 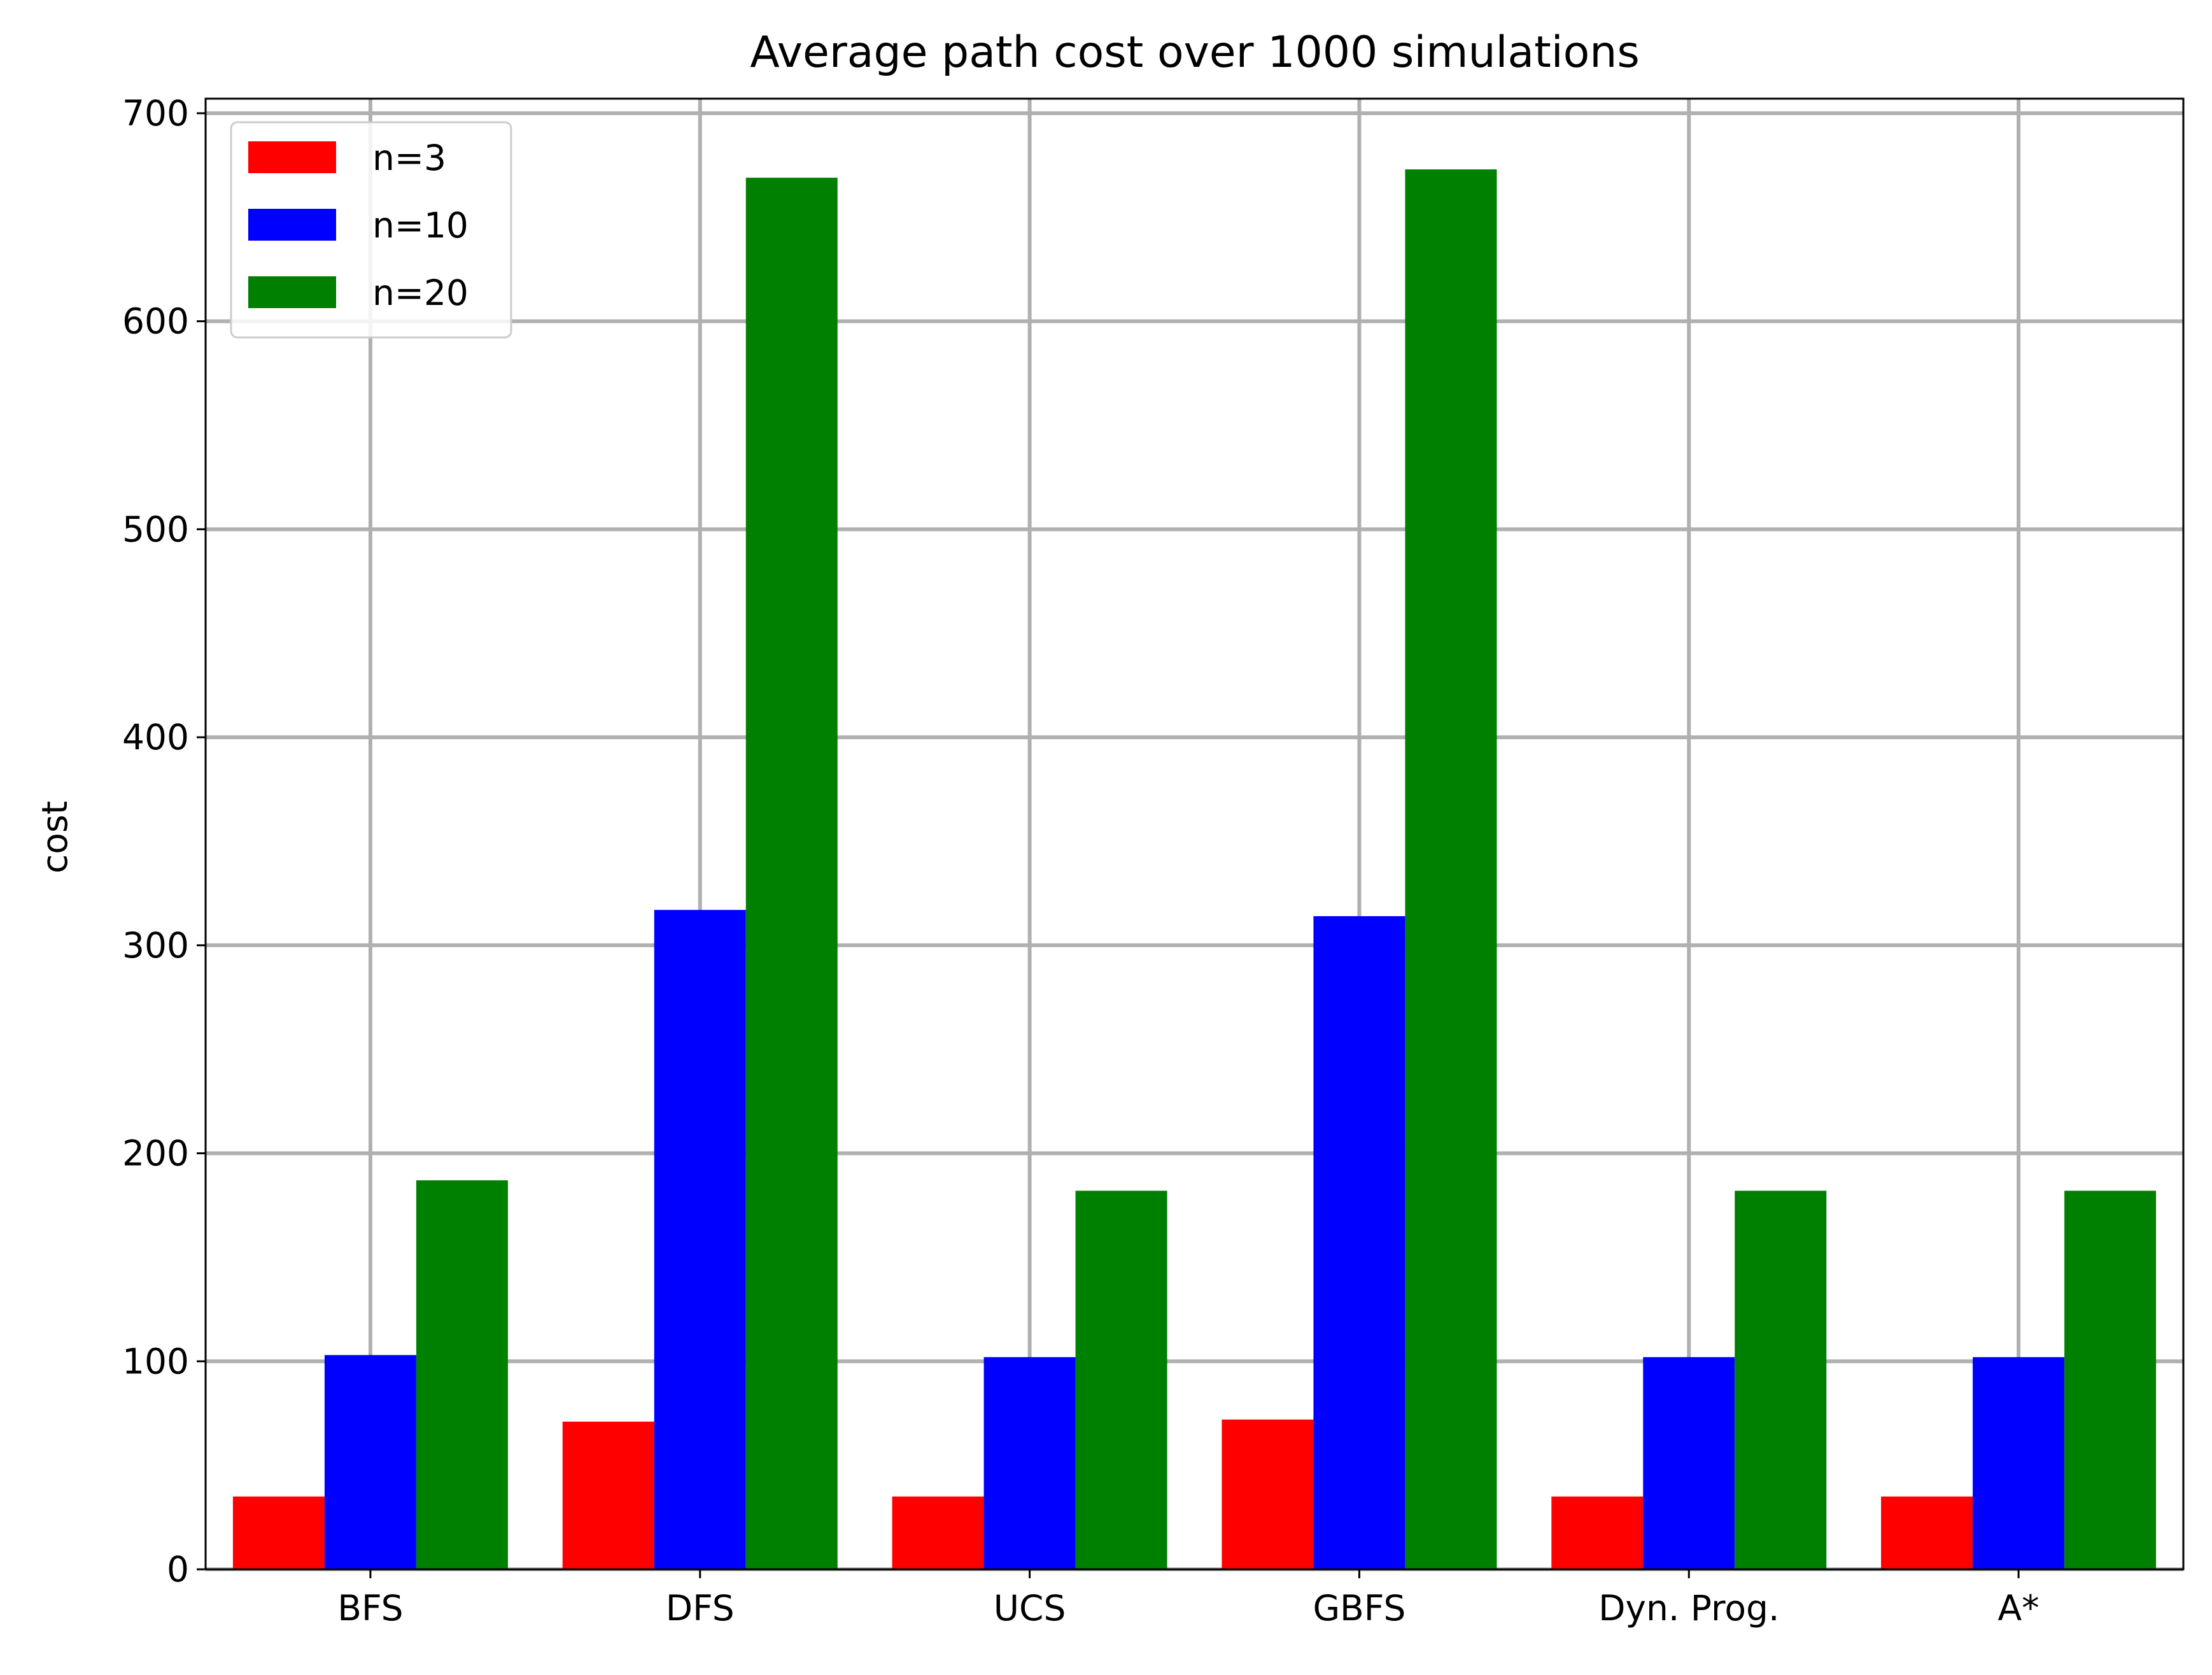 What do you see at coordinates (292, 292) in the screenshot?
I see `legend-swatch-n=20` at bounding box center [292, 292].